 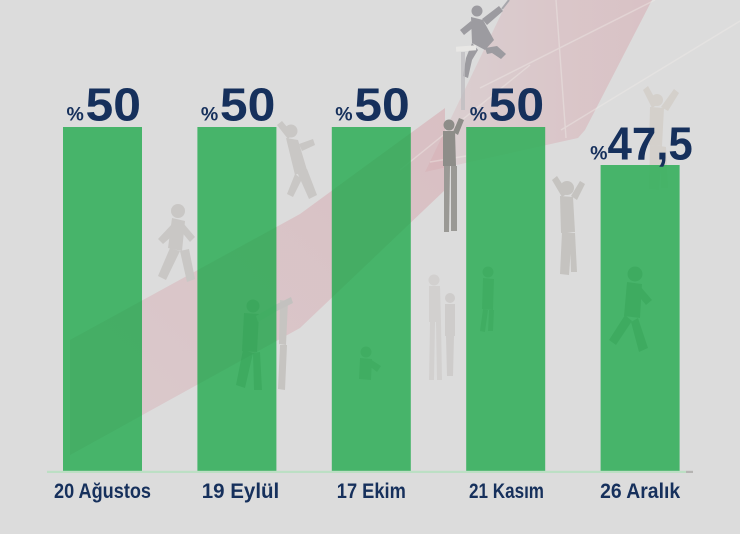 I want to click on svg-text: 47,5, so click(x=650, y=144).